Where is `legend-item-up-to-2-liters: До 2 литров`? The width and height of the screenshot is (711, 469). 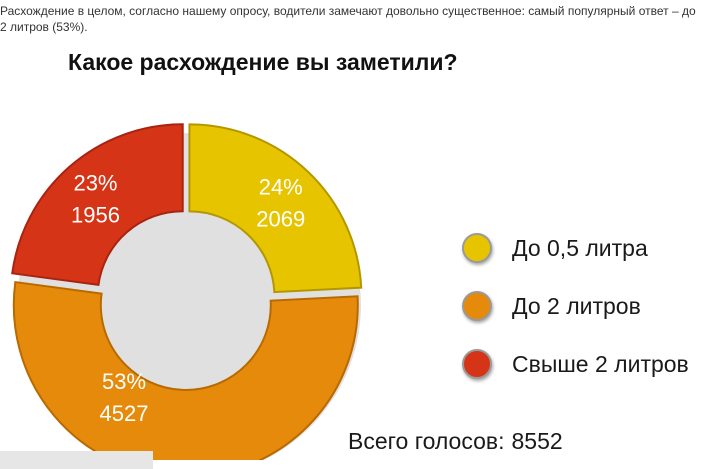 legend-item-up-to-2-liters: До 2 литров is located at coordinates (575, 306).